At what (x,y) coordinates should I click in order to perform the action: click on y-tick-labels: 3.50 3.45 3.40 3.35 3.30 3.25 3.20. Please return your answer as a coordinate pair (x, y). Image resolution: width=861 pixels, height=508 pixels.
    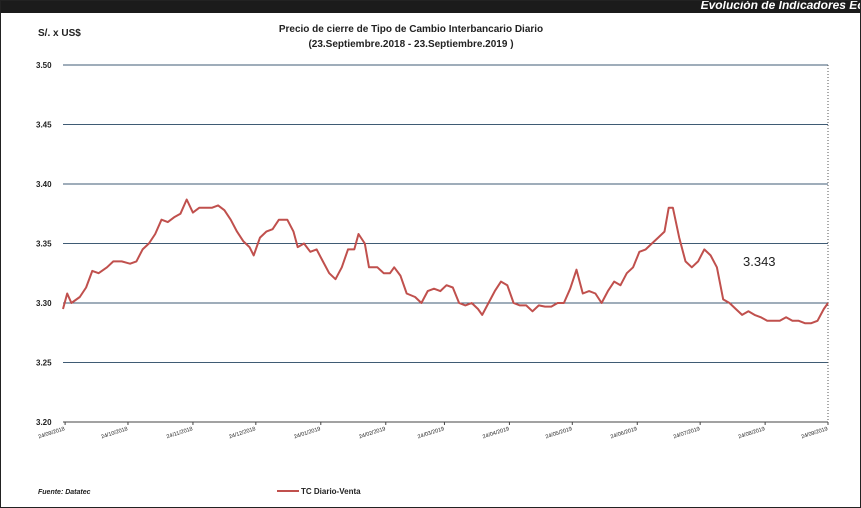
    Looking at the image, I should click on (44, 244).